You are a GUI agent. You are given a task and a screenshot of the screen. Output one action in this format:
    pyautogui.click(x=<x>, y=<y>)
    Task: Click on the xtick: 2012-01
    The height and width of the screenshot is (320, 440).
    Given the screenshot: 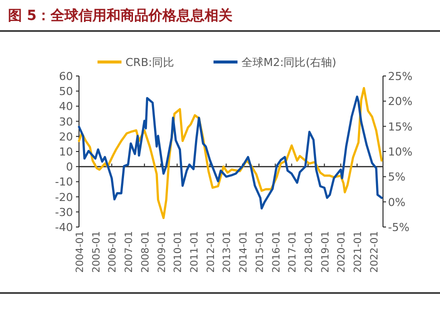 What is the action you would take?
    pyautogui.click(x=211, y=252)
    